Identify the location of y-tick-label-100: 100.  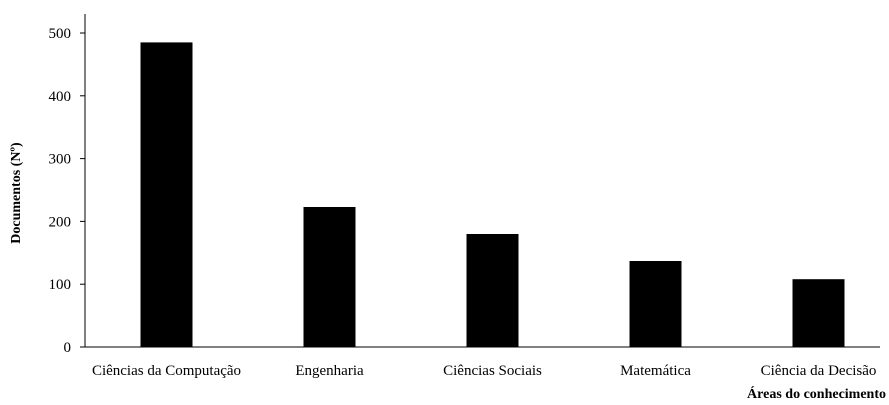
(60, 285).